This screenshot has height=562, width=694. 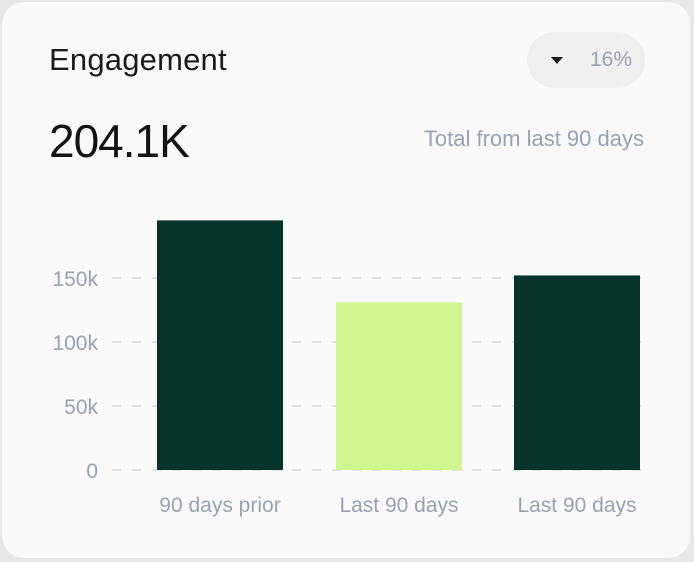 What do you see at coordinates (611, 59) in the screenshot?
I see `change-value: 16%` at bounding box center [611, 59].